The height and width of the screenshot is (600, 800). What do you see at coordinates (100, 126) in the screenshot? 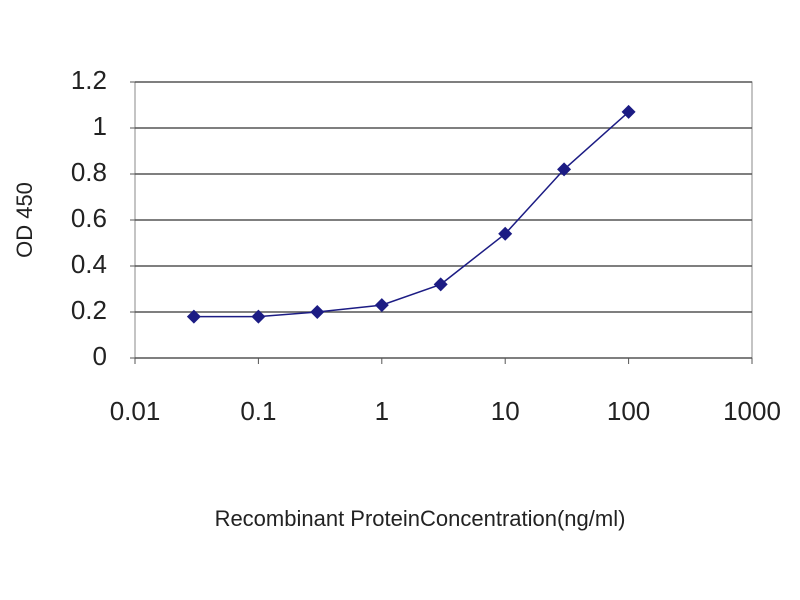
I see `y-tick-label: 1` at bounding box center [100, 126].